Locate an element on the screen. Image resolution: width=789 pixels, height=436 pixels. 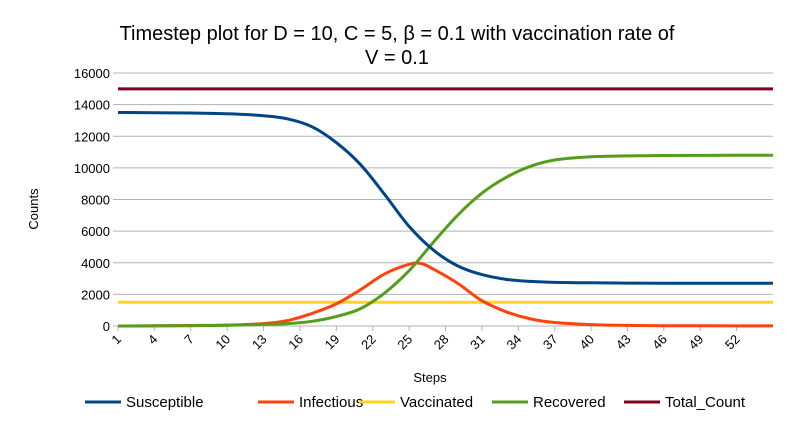
chart-title-line2: V = 0.1 is located at coordinates (397, 58).